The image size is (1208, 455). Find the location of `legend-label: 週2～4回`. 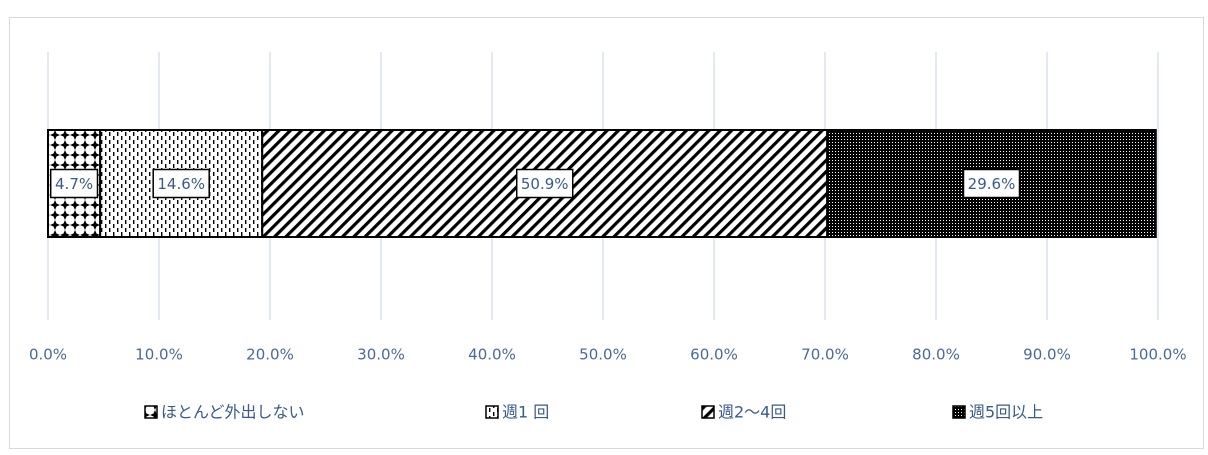

legend-label: 週2～4回 is located at coordinates (752, 412).